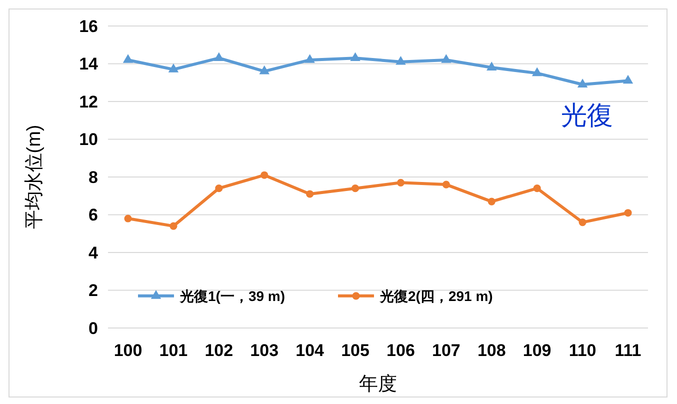  Describe the element at coordinates (355, 350) in the screenshot. I see `x-tick-label: 105` at that location.